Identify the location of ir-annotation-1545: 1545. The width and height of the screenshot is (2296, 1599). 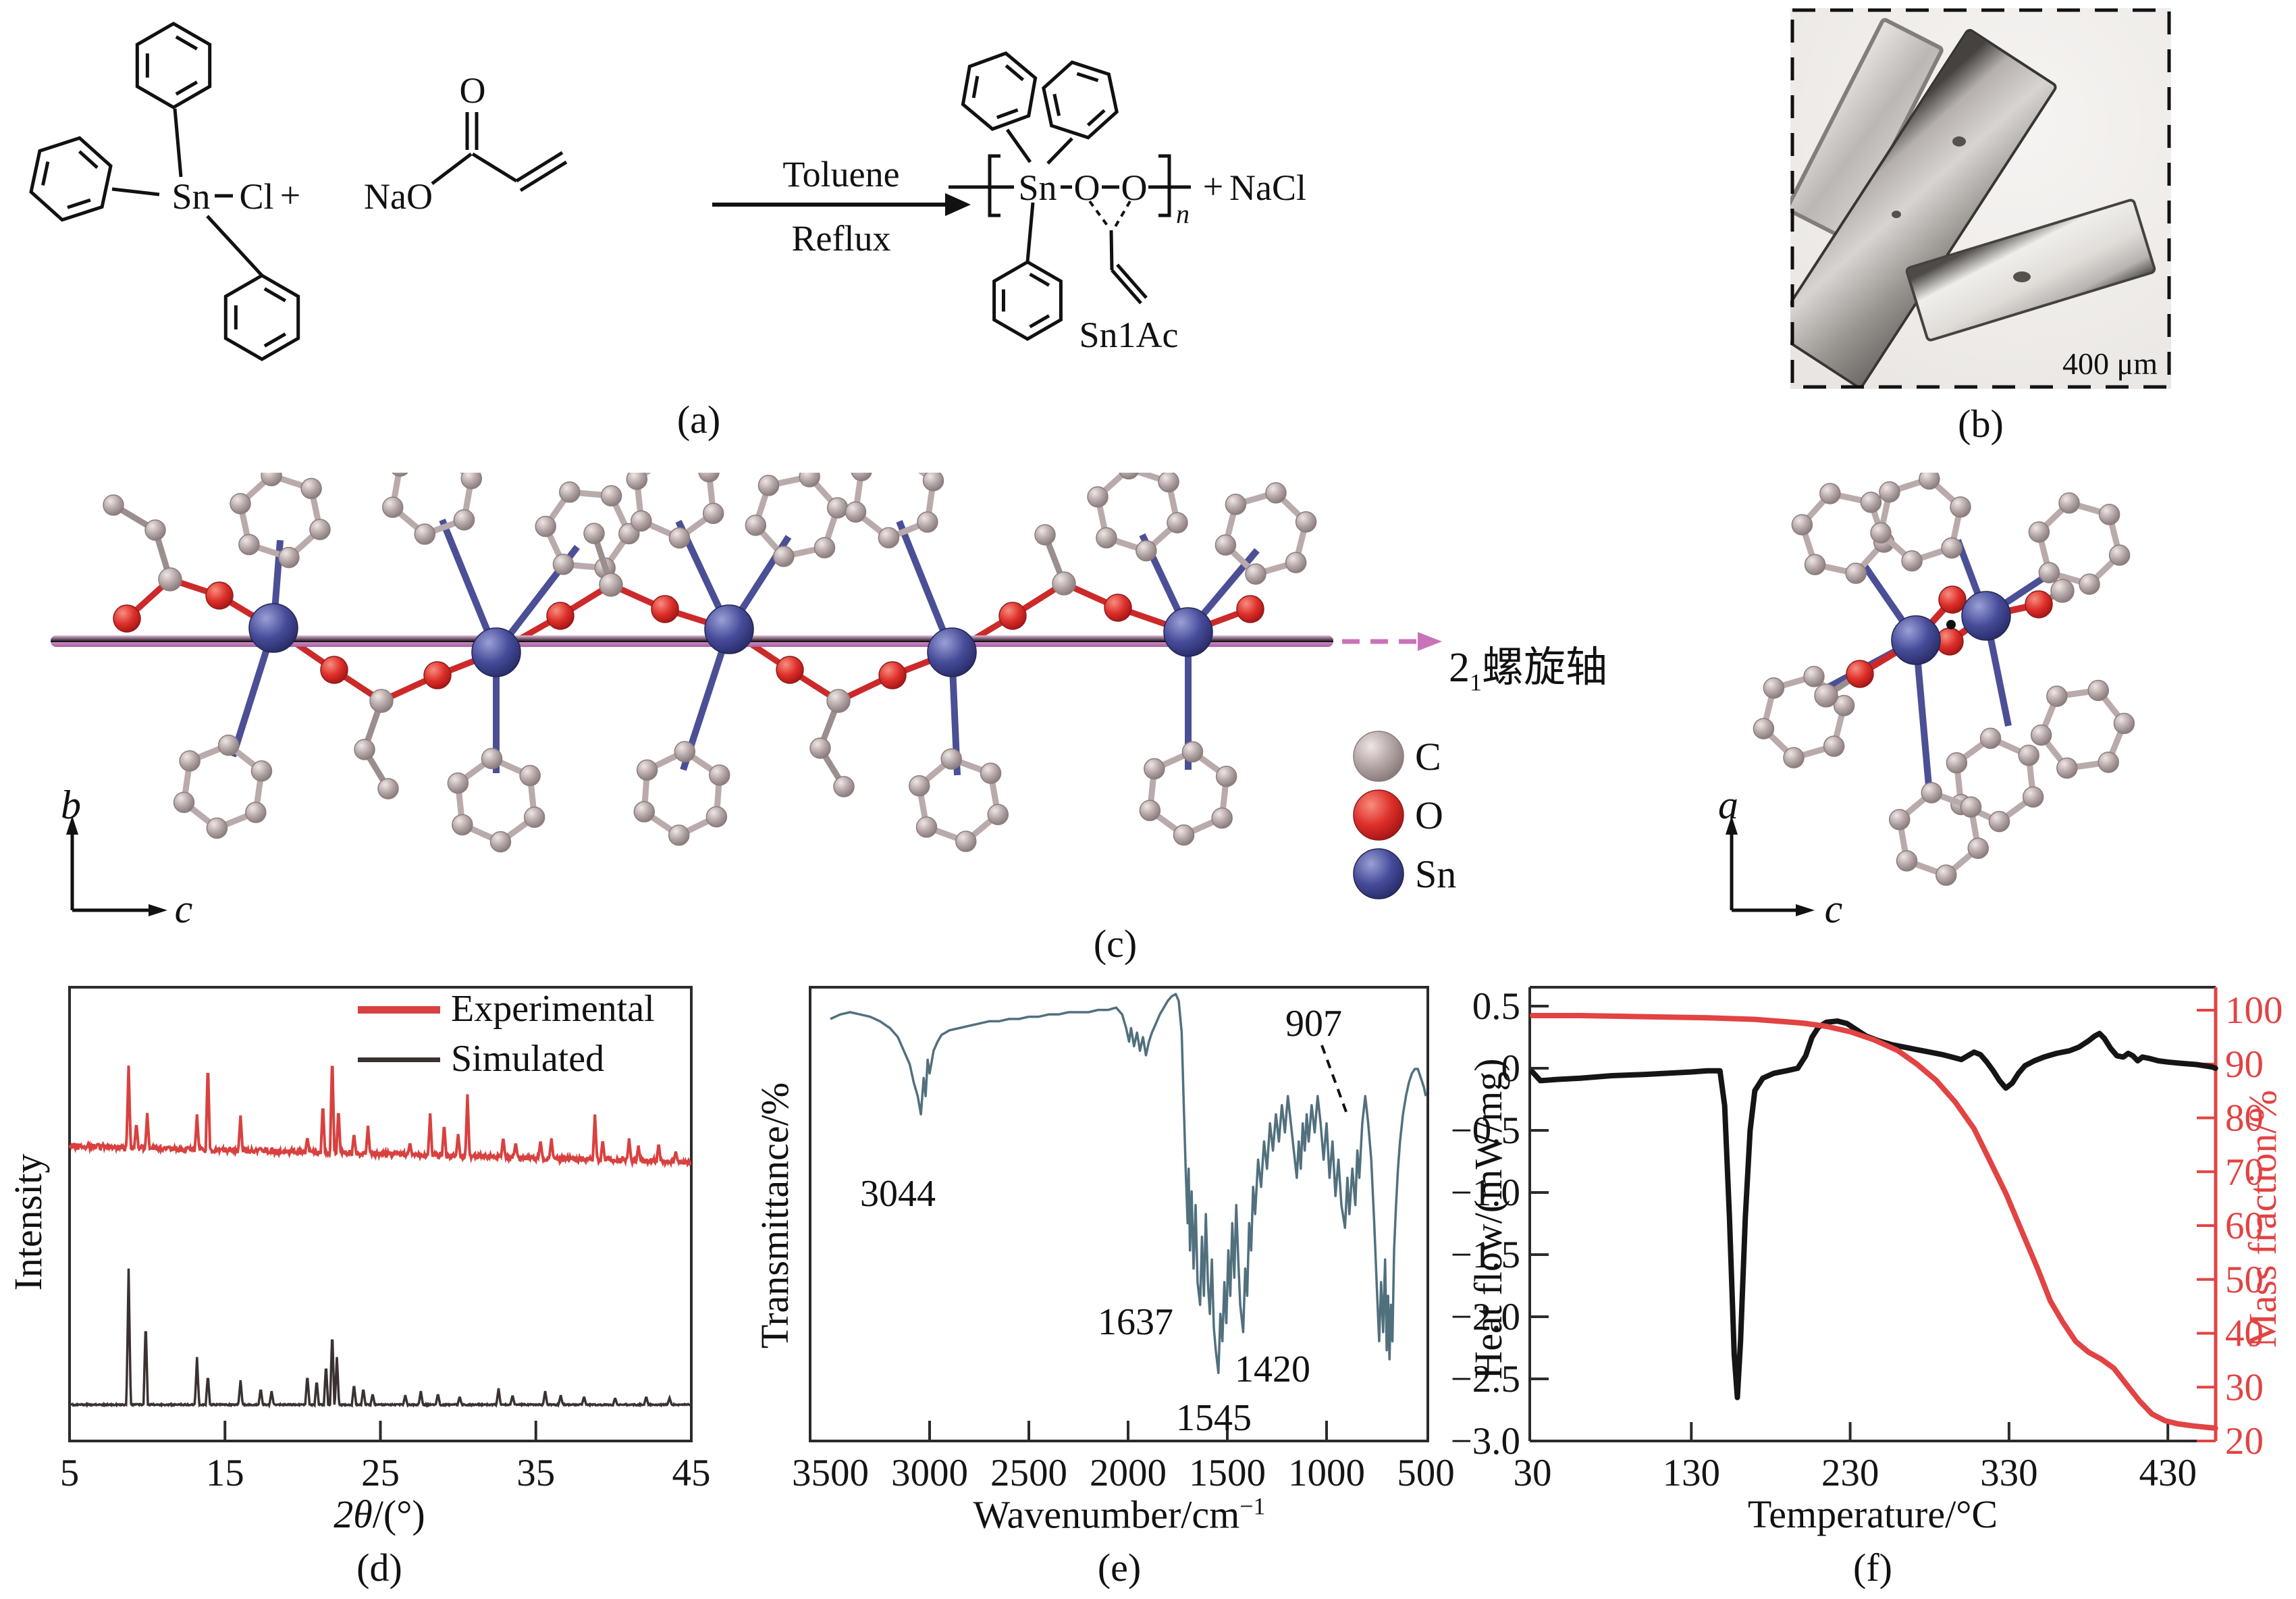
(1214, 1418).